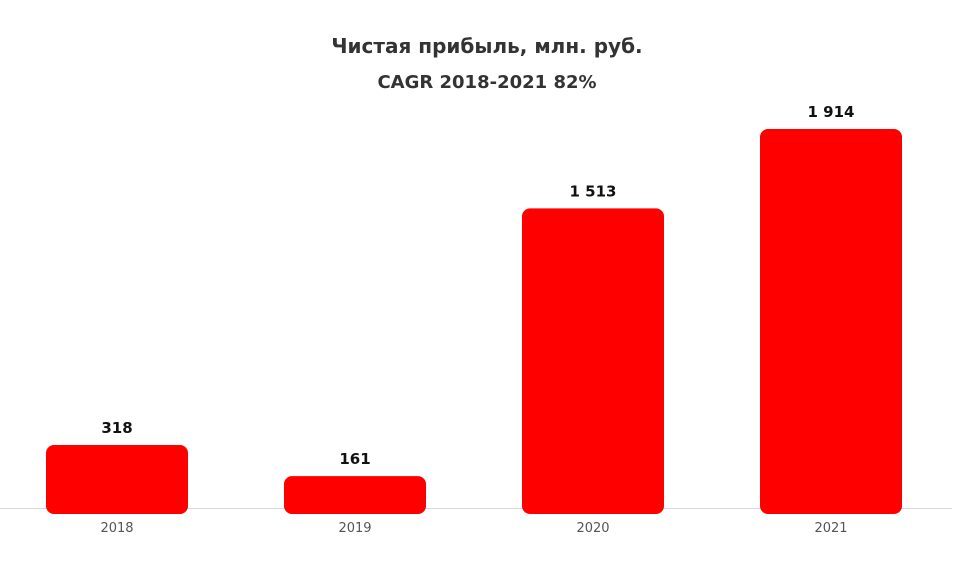  Describe the element at coordinates (593, 361) in the screenshot. I see `bar-2020` at that location.